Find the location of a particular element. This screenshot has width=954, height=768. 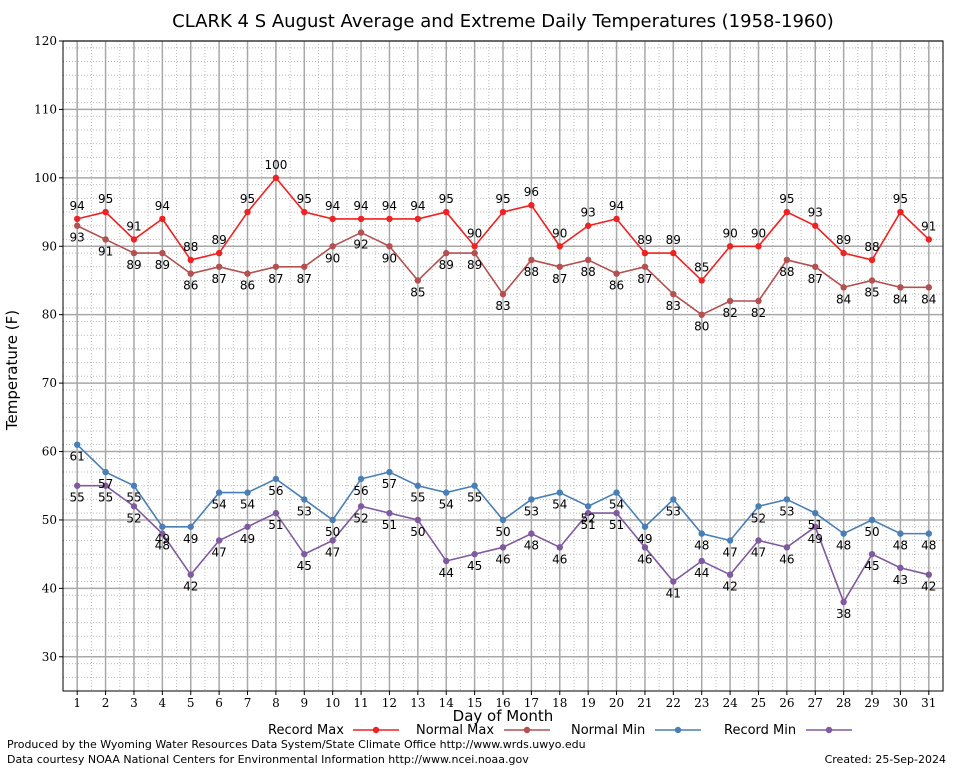

x-axis-label: Day of Month is located at coordinates (503, 716).